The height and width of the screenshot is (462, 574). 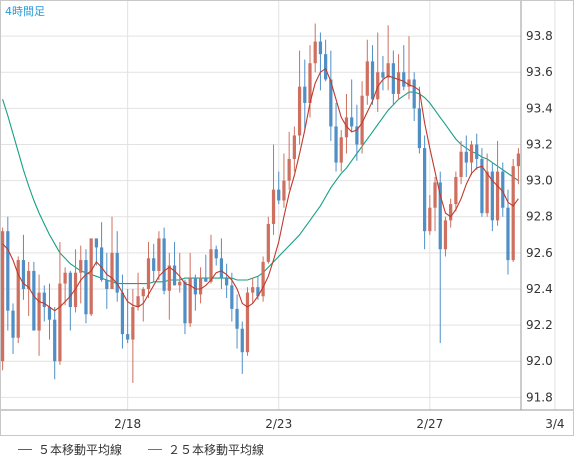 I want to click on legend-item-ma5: ５本移動平均線, so click(x=70, y=449).